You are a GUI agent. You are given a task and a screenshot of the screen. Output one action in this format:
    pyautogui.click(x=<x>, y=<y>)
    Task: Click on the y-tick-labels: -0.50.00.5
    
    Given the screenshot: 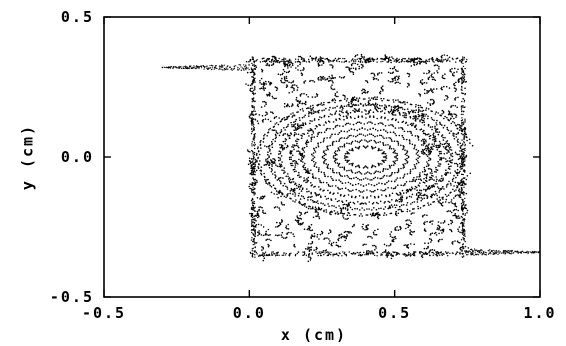 What is the action you would take?
    pyautogui.click(x=71, y=157)
    